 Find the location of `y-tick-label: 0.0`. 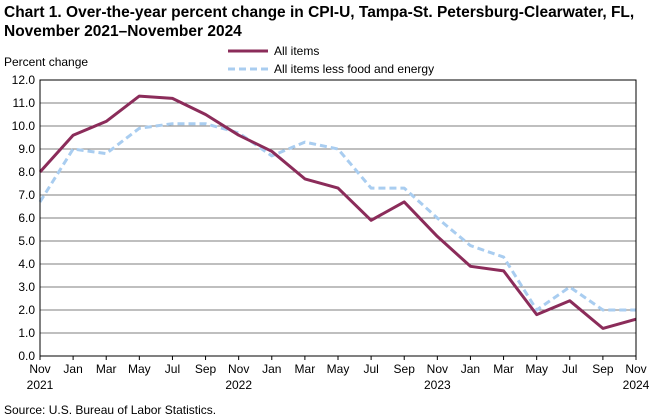

y-tick-label: 0.0 is located at coordinates (26, 356).